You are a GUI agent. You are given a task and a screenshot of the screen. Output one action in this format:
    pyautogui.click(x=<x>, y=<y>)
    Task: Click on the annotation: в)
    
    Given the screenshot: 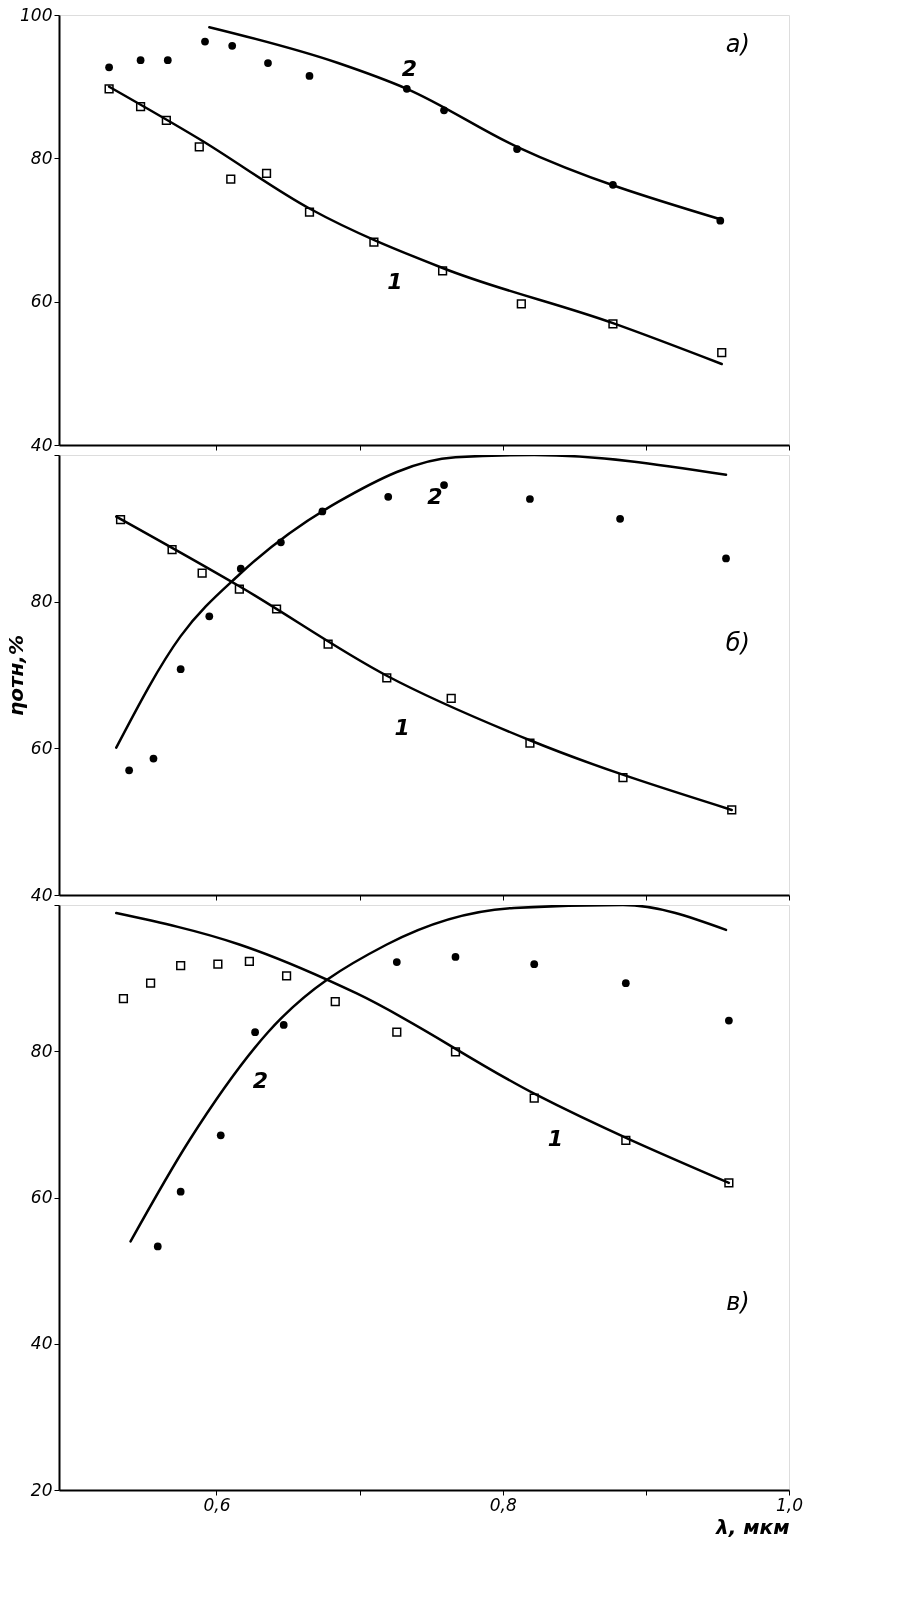 What is the action you would take?
    pyautogui.click(x=738, y=1301)
    